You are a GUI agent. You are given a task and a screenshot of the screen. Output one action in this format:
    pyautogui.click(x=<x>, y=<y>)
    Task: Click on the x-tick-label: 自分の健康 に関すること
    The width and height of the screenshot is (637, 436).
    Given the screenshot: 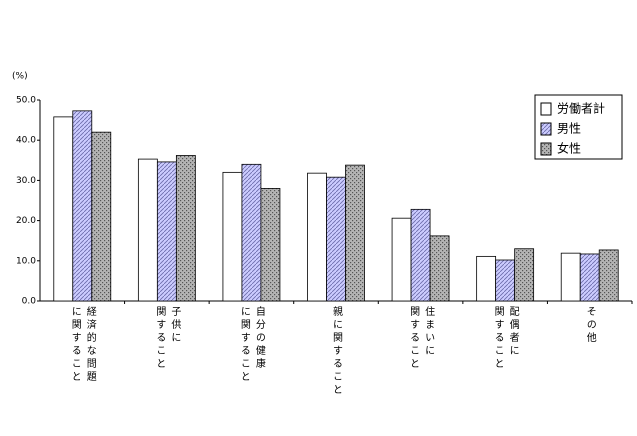 What is the action you would take?
    pyautogui.click(x=251, y=345)
    